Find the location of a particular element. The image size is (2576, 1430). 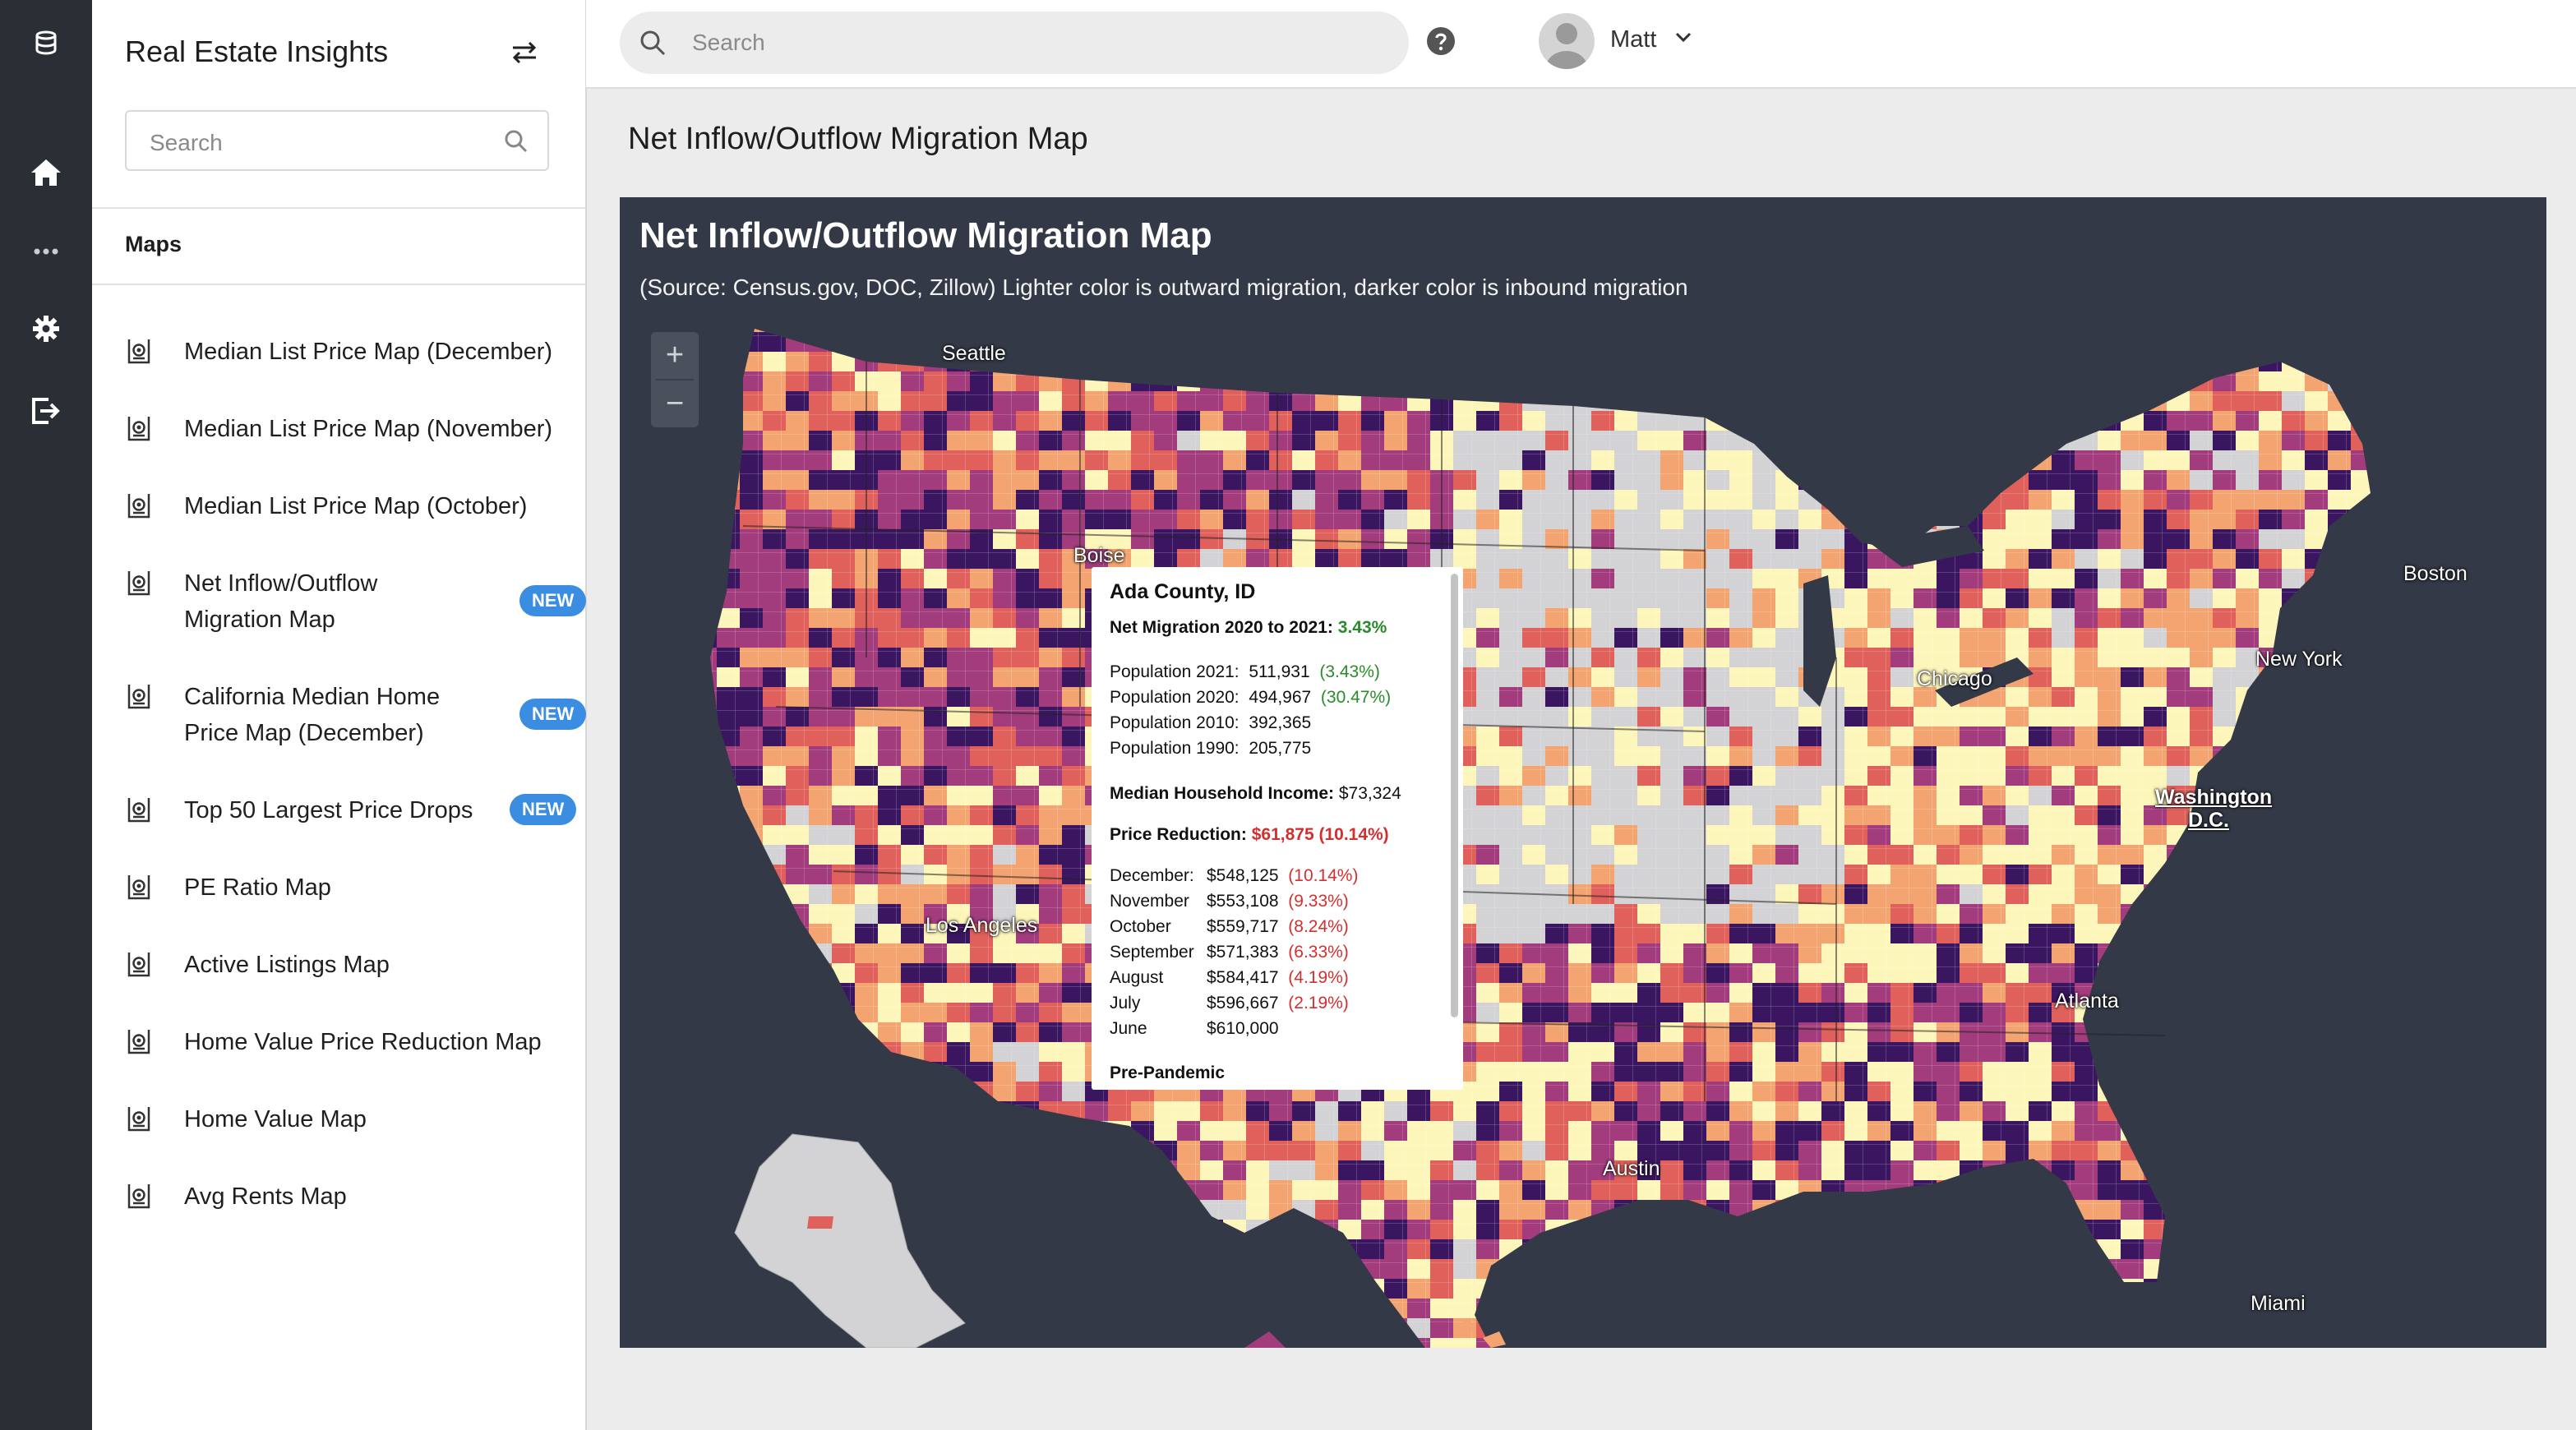

logout-icon is located at coordinates (46, 411).